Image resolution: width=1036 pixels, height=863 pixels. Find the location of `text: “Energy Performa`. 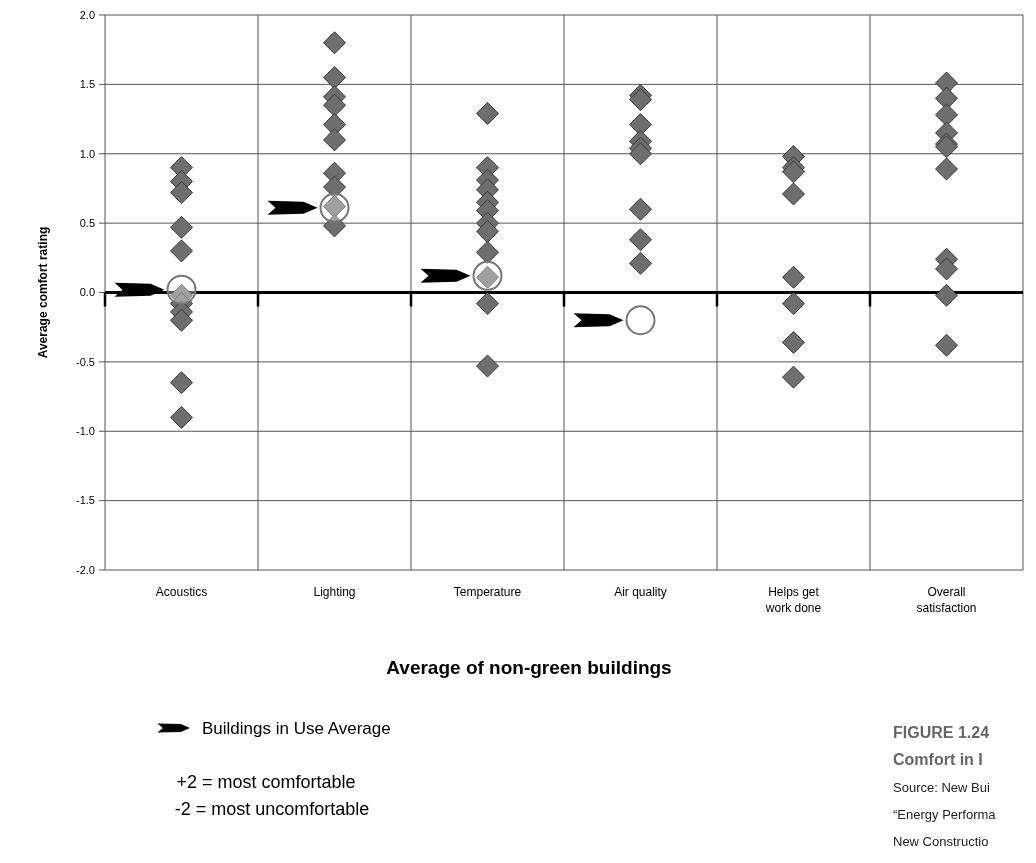

text: “Energy Performa is located at coordinates (945, 814).